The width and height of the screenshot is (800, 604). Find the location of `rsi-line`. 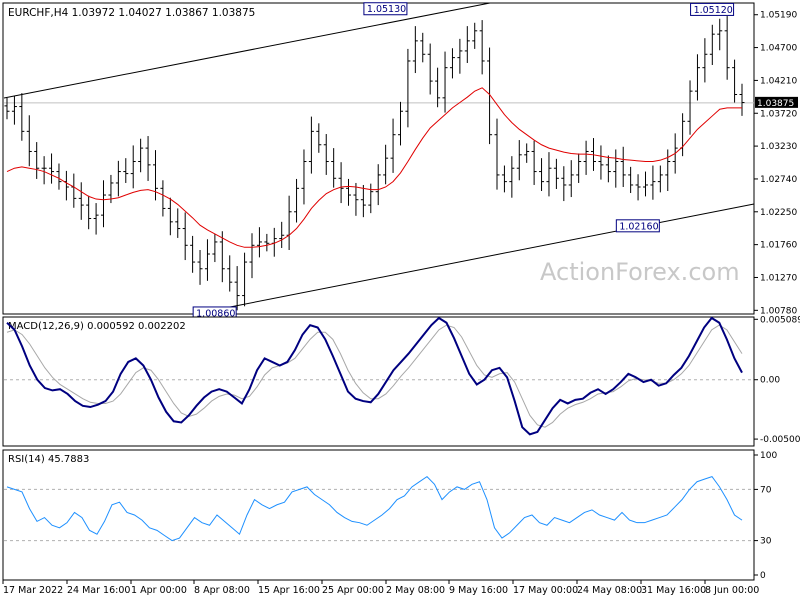

rsi-line is located at coordinates (374, 508).